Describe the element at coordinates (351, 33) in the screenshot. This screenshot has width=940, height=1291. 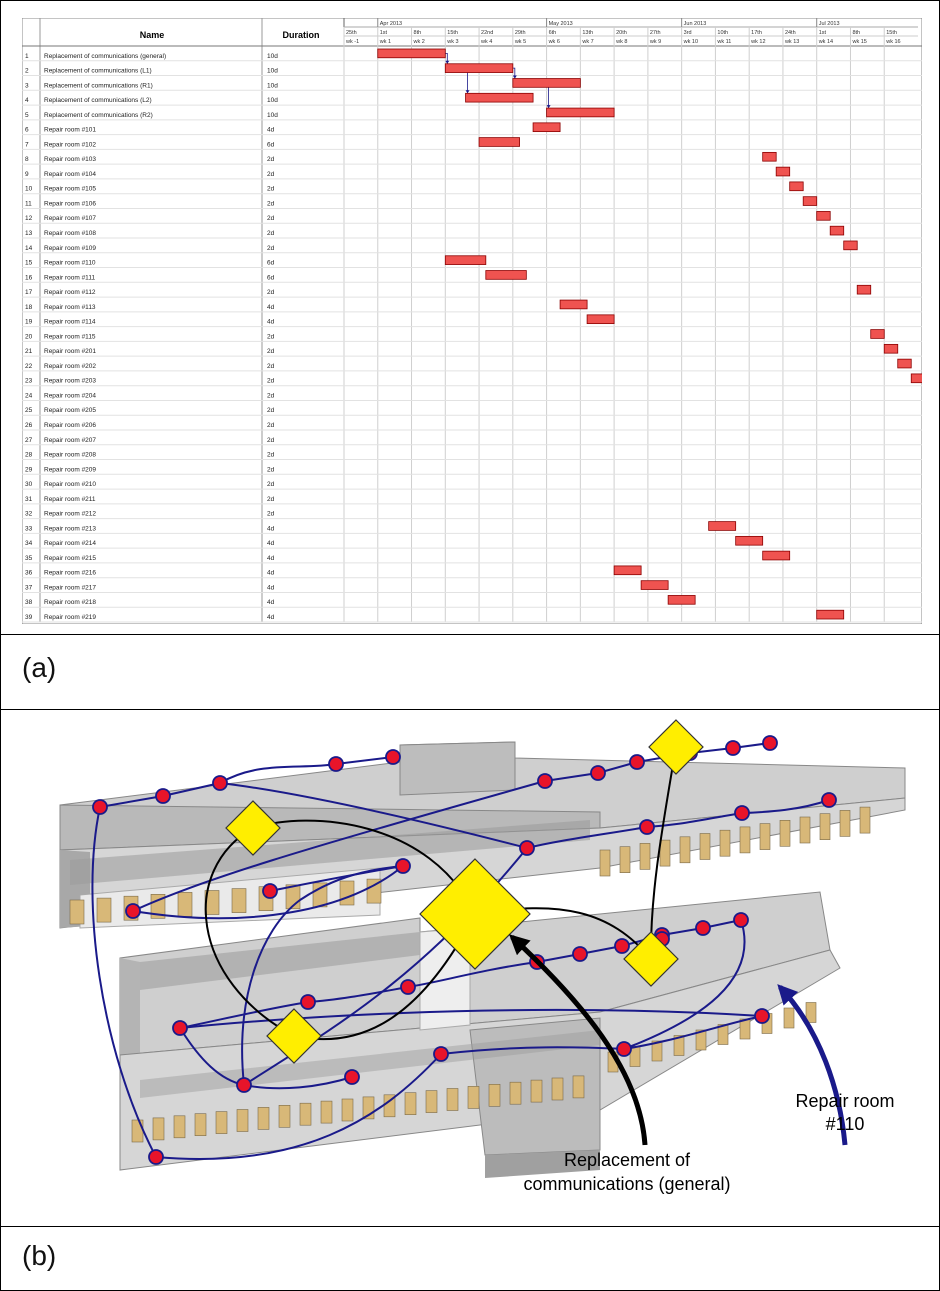
I see `week-day-label: 25th` at that location.